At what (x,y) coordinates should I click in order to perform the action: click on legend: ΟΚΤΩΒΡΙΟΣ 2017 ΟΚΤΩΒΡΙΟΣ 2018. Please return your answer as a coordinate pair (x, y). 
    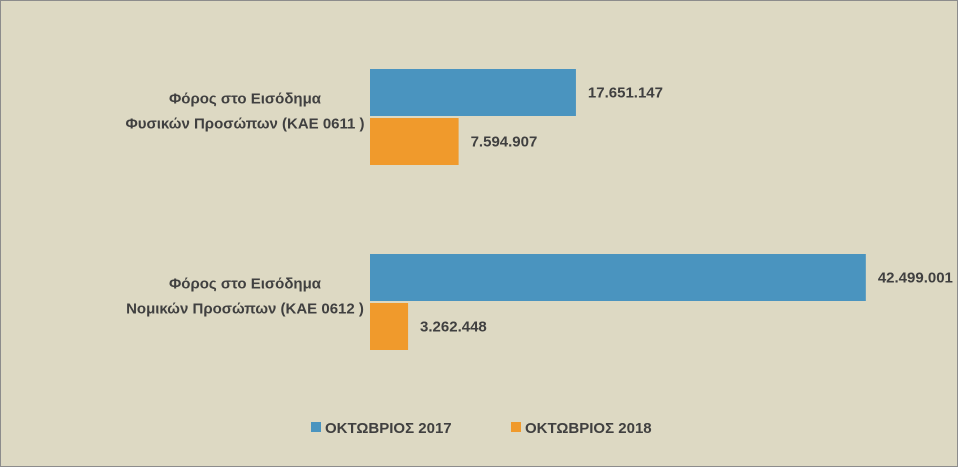
    Looking at the image, I should click on (481, 428).